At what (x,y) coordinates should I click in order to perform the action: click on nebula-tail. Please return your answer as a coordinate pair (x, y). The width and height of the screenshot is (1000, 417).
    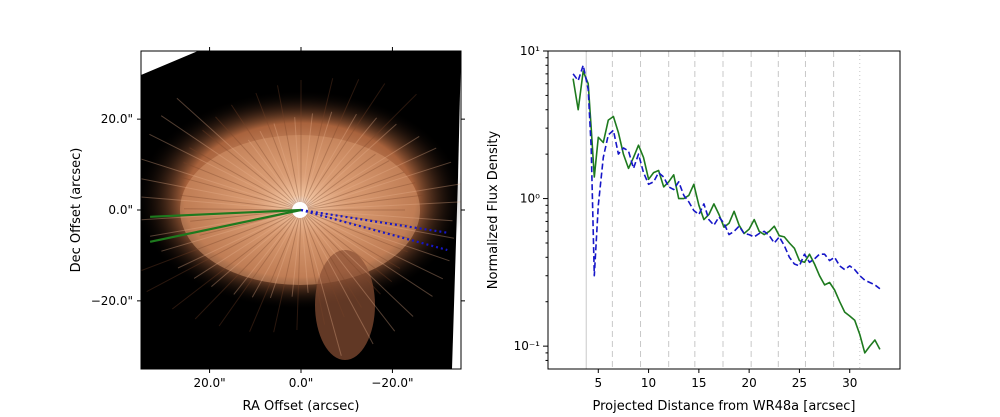
    Looking at the image, I should click on (345, 305).